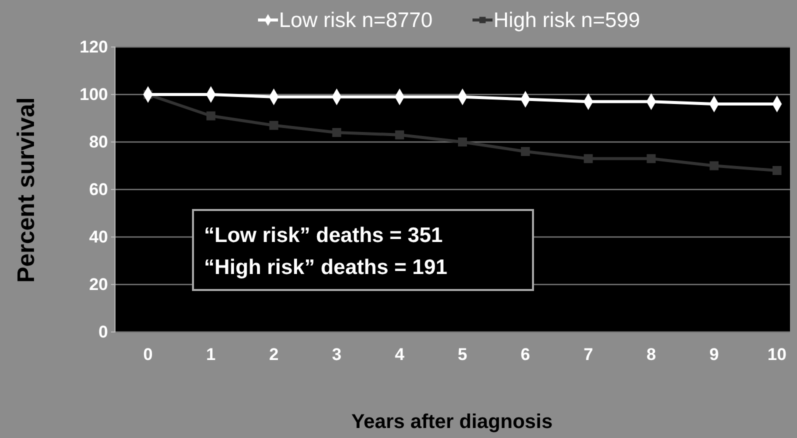 The height and width of the screenshot is (438, 797). What do you see at coordinates (103, 332) in the screenshot?
I see `y-tick-label: 0` at bounding box center [103, 332].